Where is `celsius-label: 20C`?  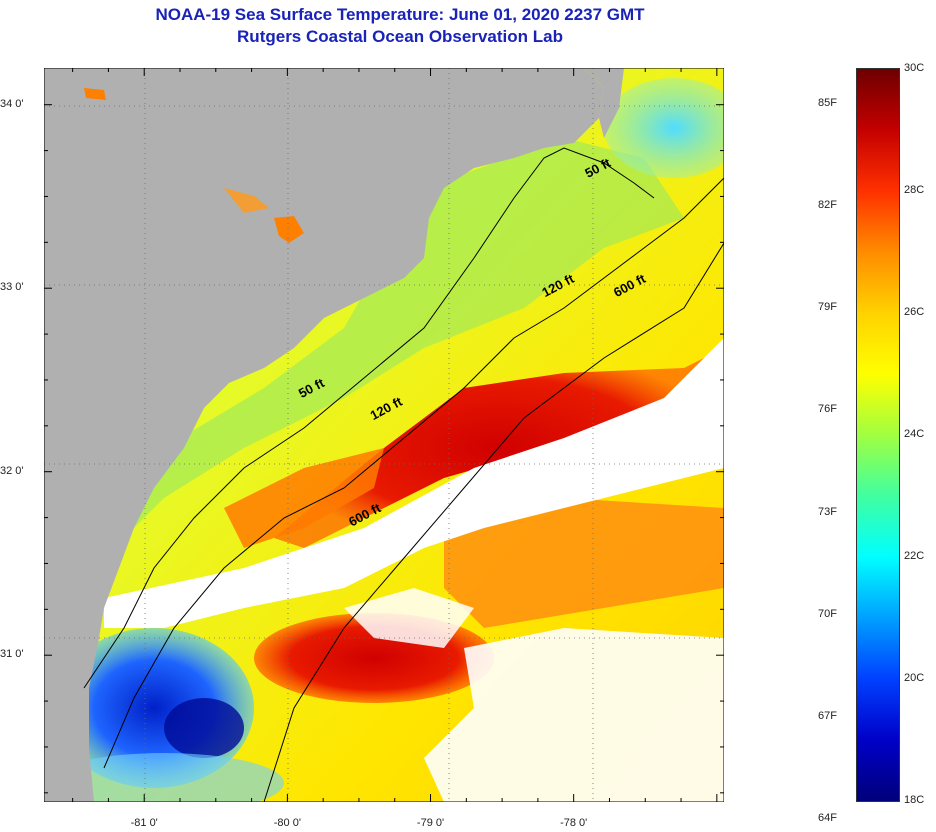
celsius-label: 20C is located at coordinates (914, 678).